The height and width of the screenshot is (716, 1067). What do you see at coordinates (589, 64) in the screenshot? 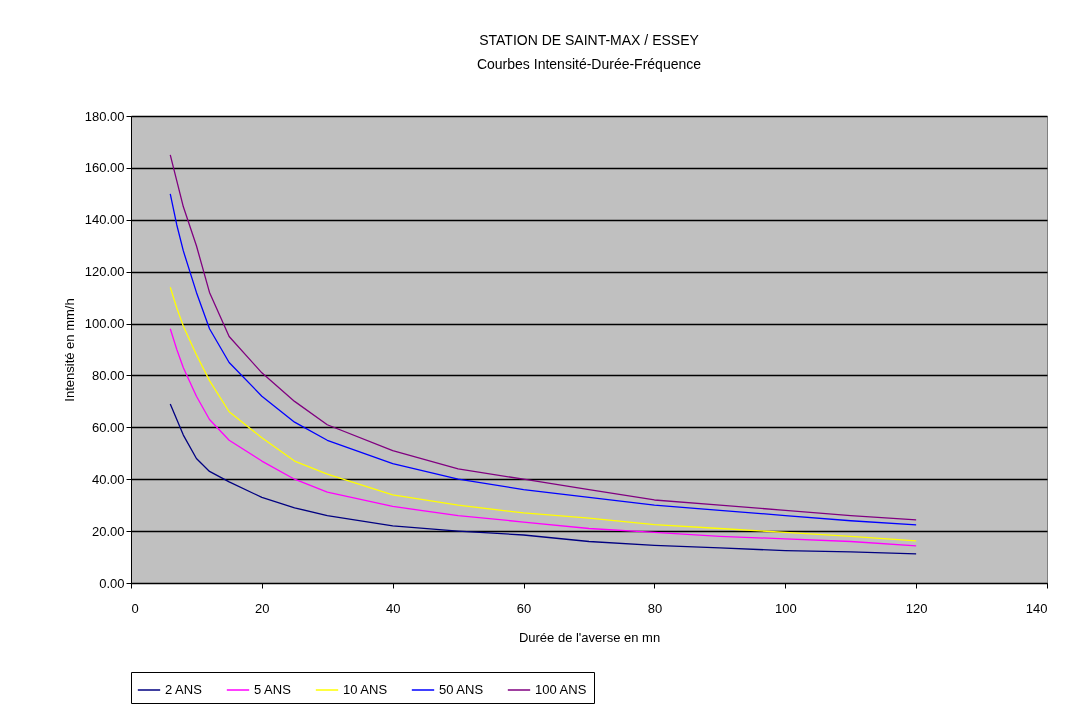
I see `chart-subtitle: Courbes Intensité-Durée-Fréquence` at bounding box center [589, 64].